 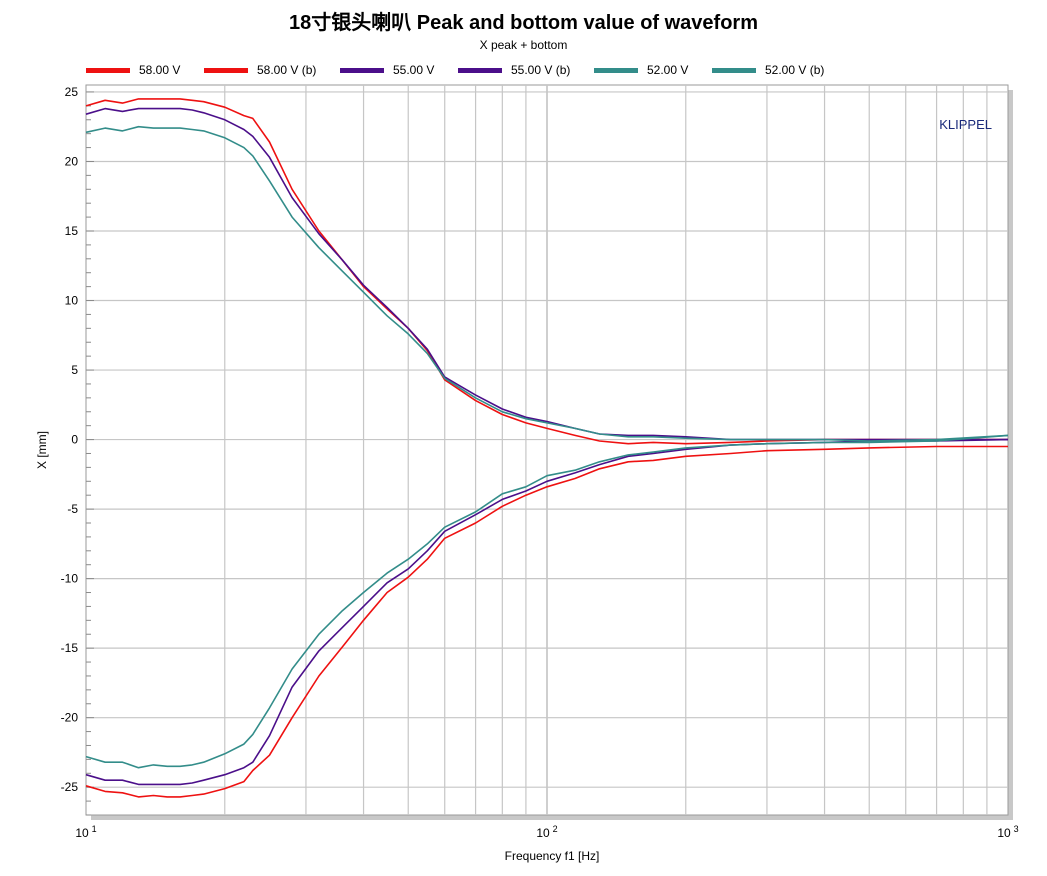 What do you see at coordinates (70, 648) in the screenshot?
I see `y-tick-label: -15` at bounding box center [70, 648].